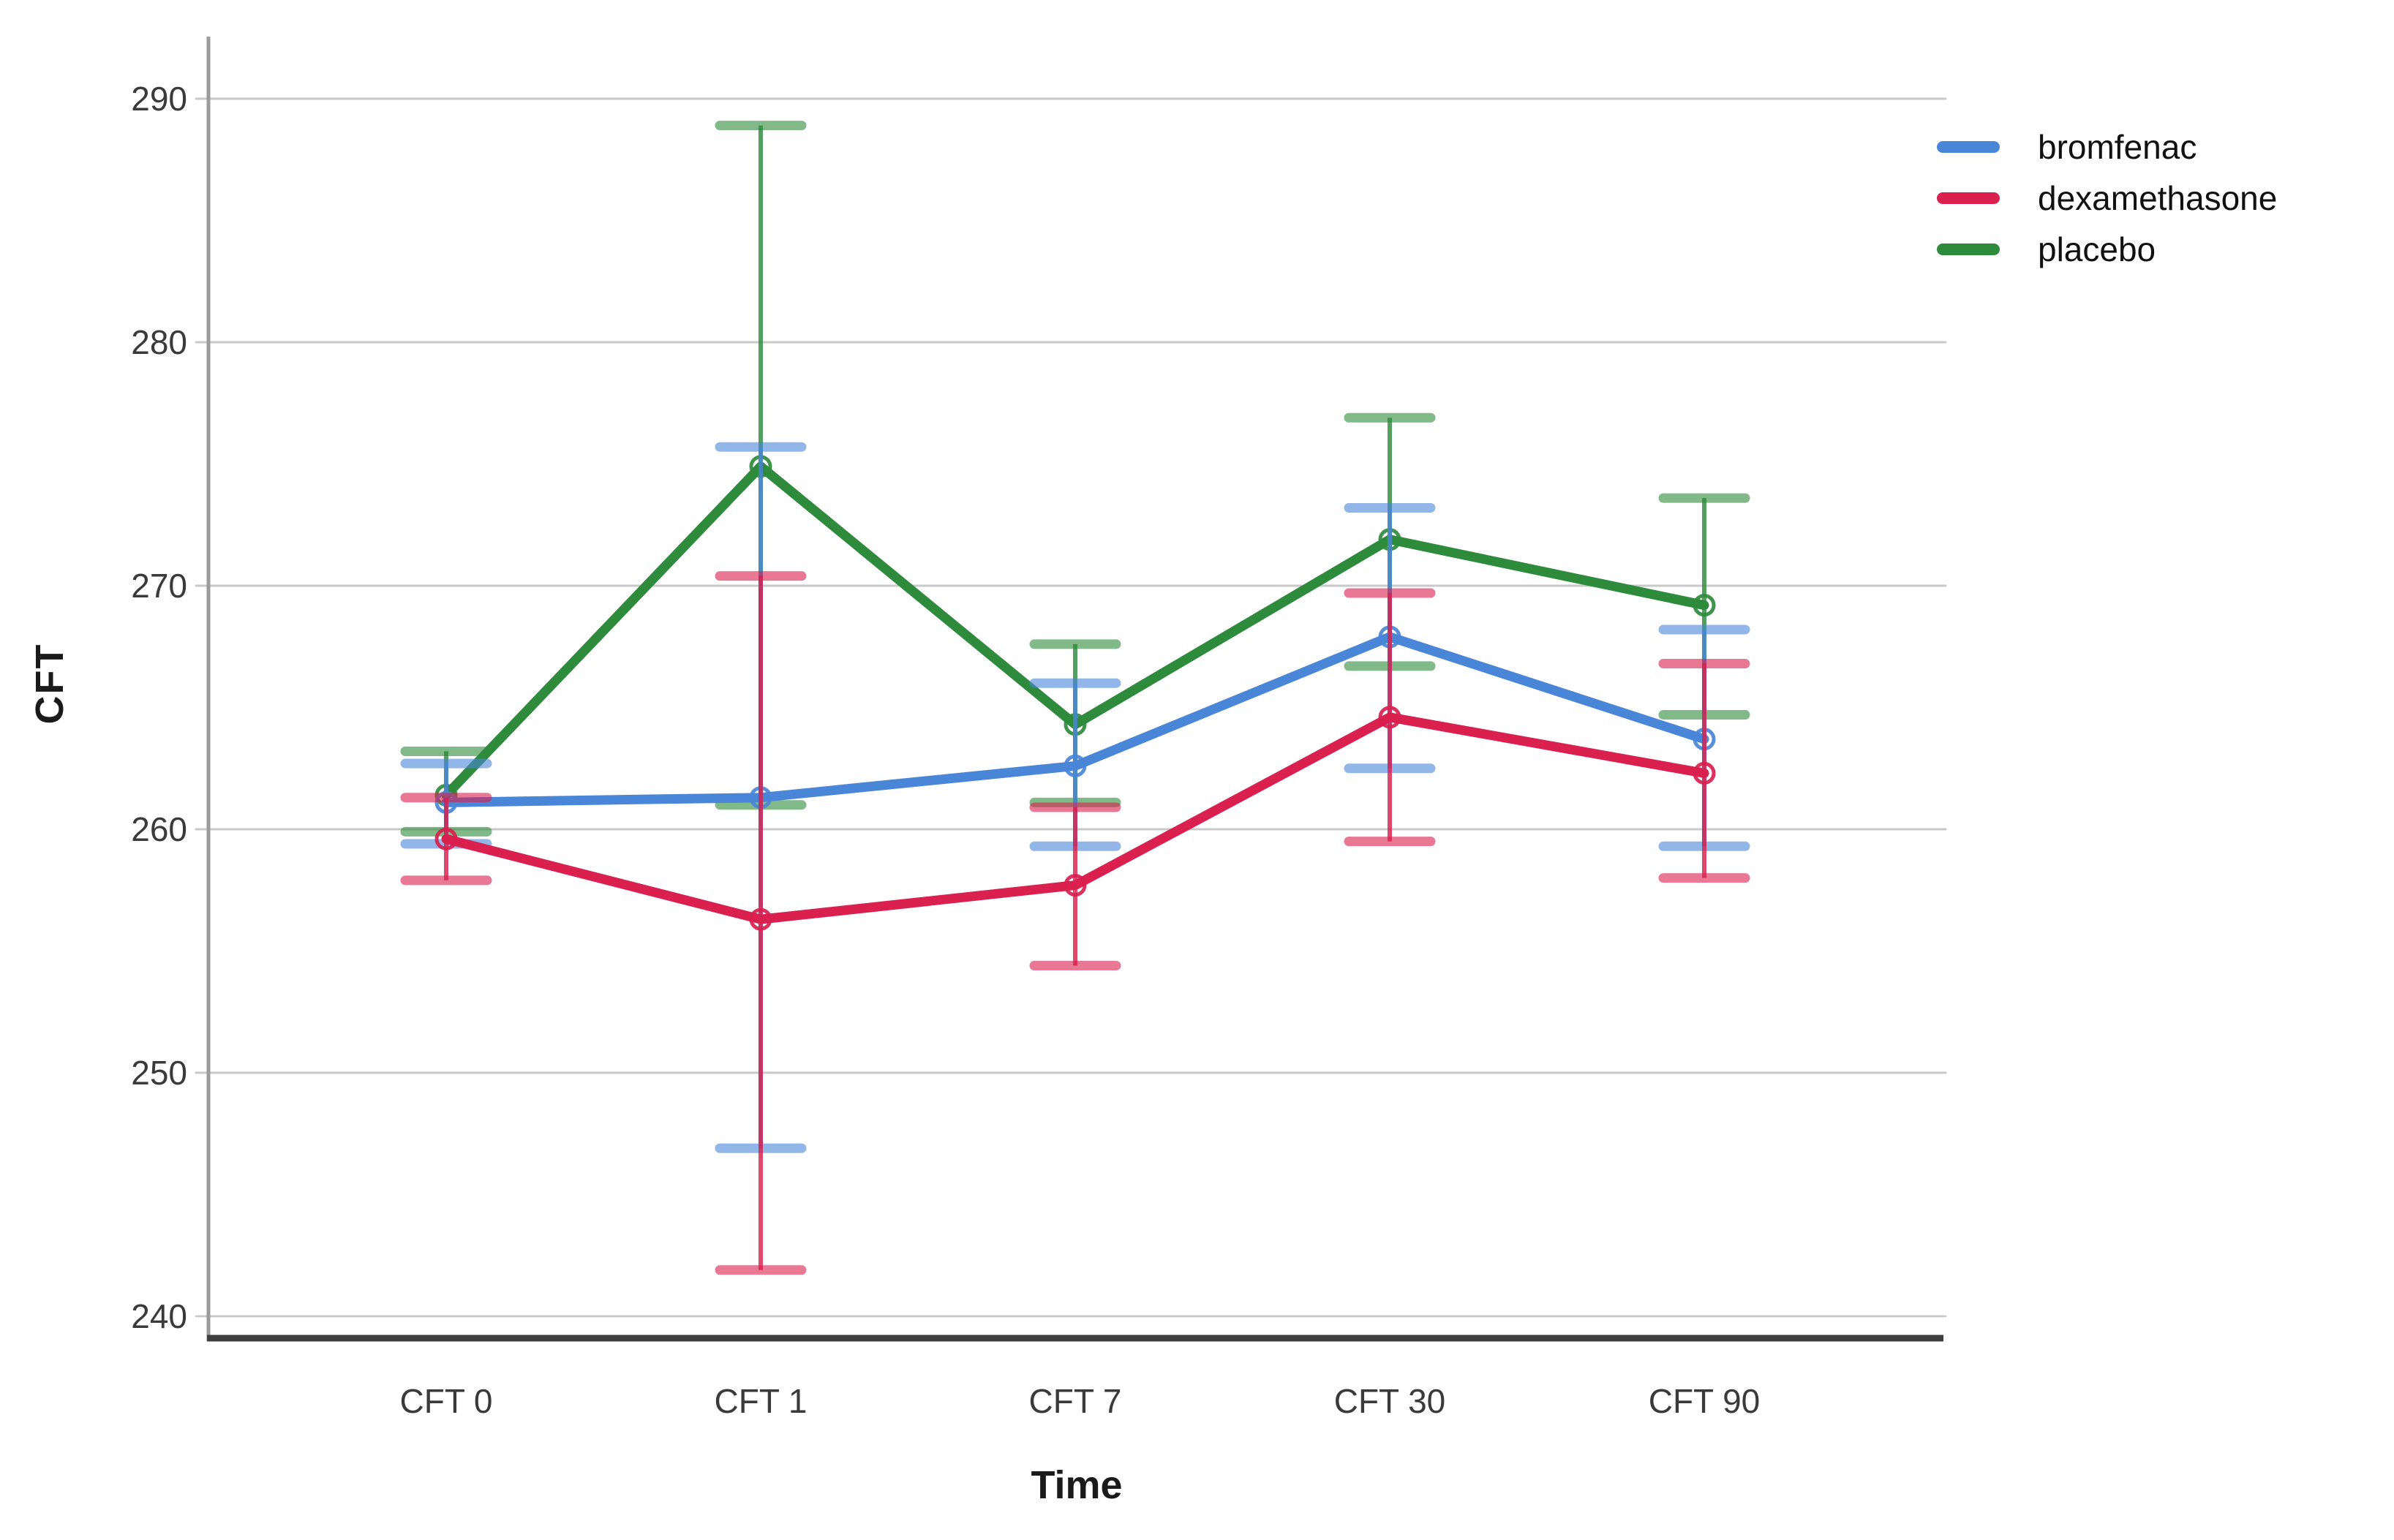 Image resolution: width=2394 pixels, height=1540 pixels. I want to click on legend-item-placebo: placebo, so click(2107, 249).